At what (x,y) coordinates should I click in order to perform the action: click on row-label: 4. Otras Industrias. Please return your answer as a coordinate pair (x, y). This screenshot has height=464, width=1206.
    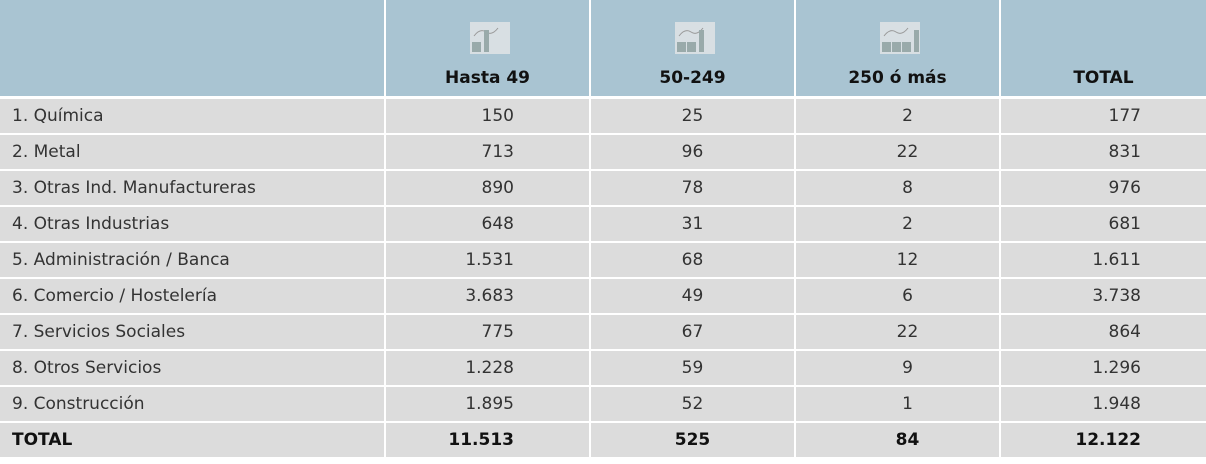
    Looking at the image, I should click on (192, 224).